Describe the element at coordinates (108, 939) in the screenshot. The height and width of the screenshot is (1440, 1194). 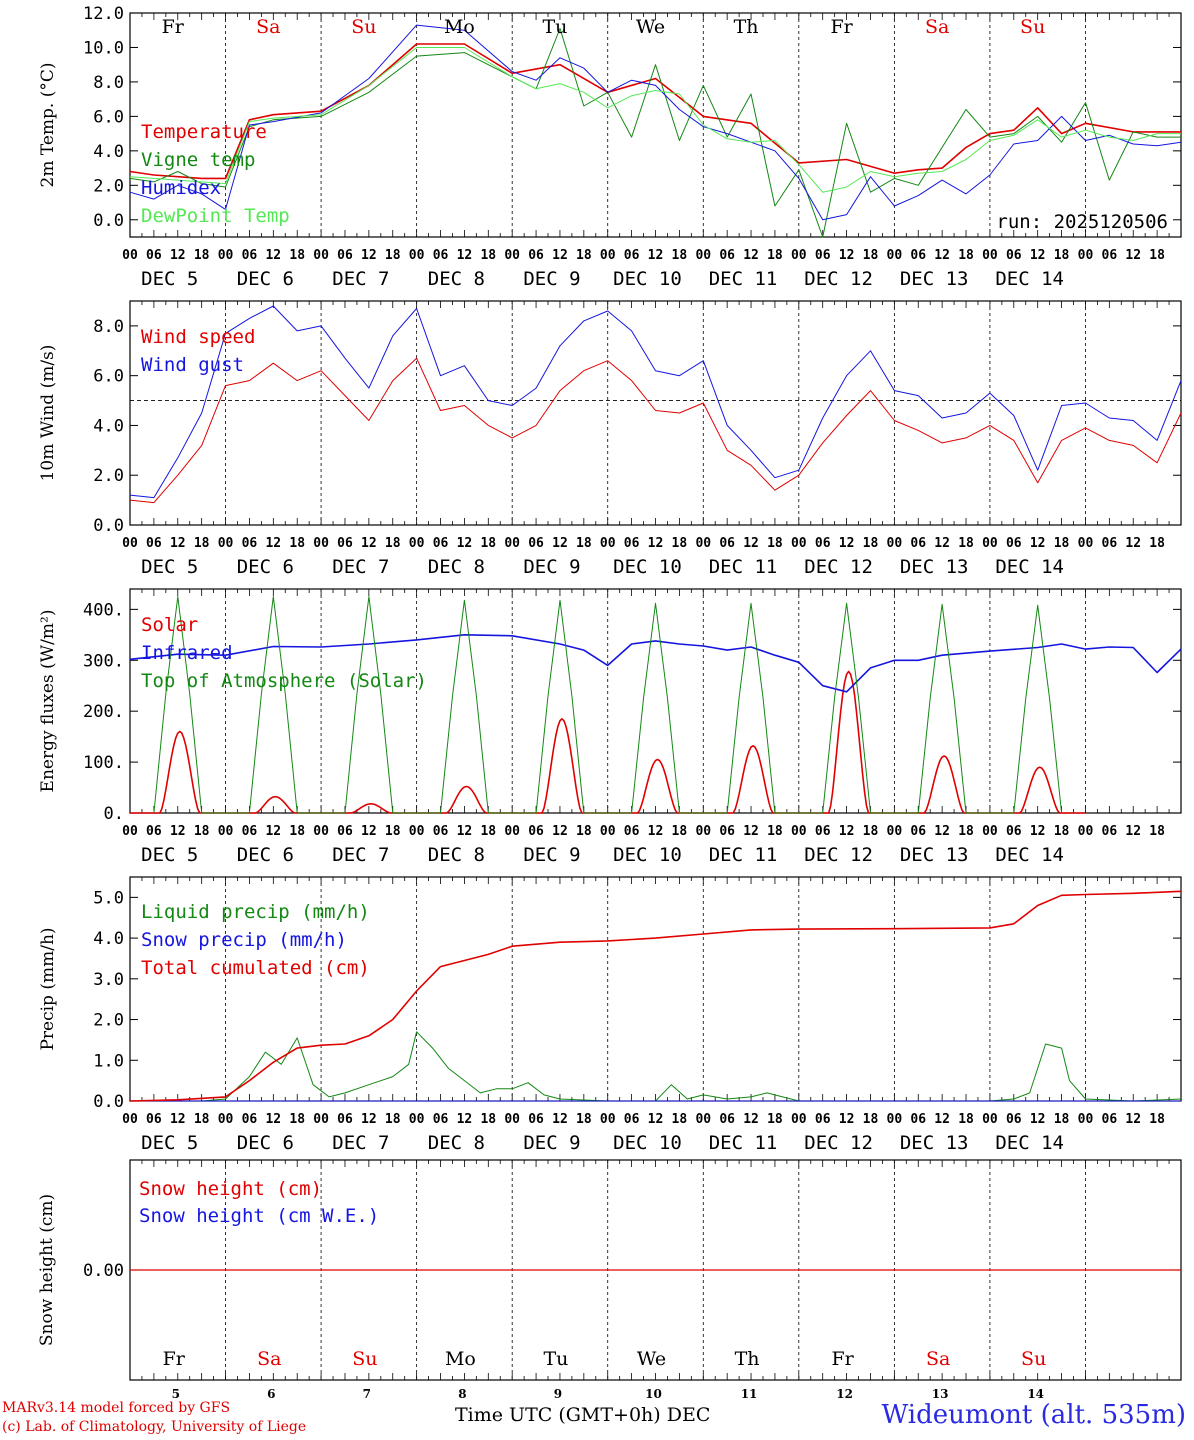
I see `y-tick-label: 4.0` at that location.